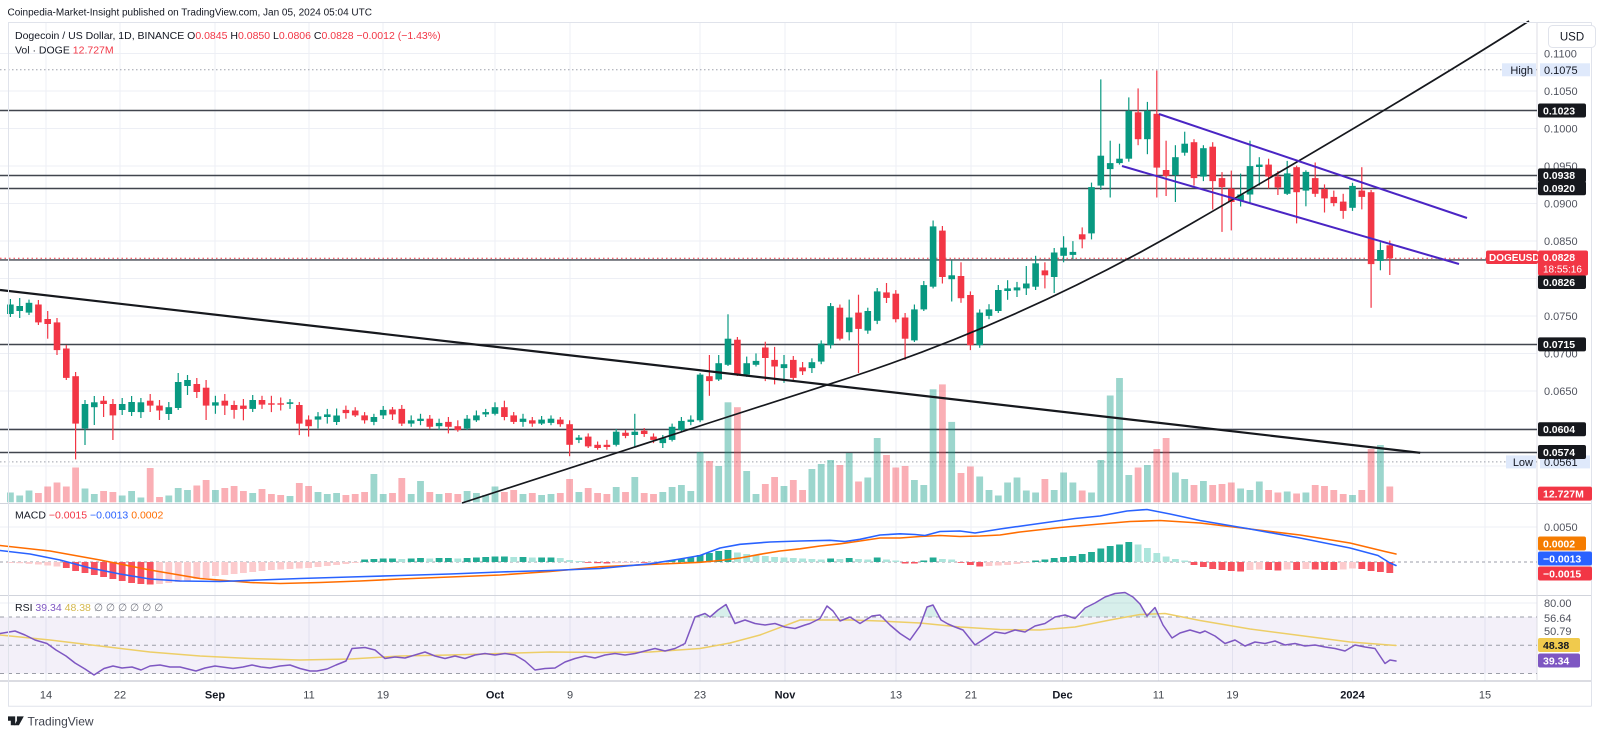 The height and width of the screenshot is (741, 1600). Describe the element at coordinates (1561, 317) in the screenshot. I see `svg-text: 0.0750` at that location.